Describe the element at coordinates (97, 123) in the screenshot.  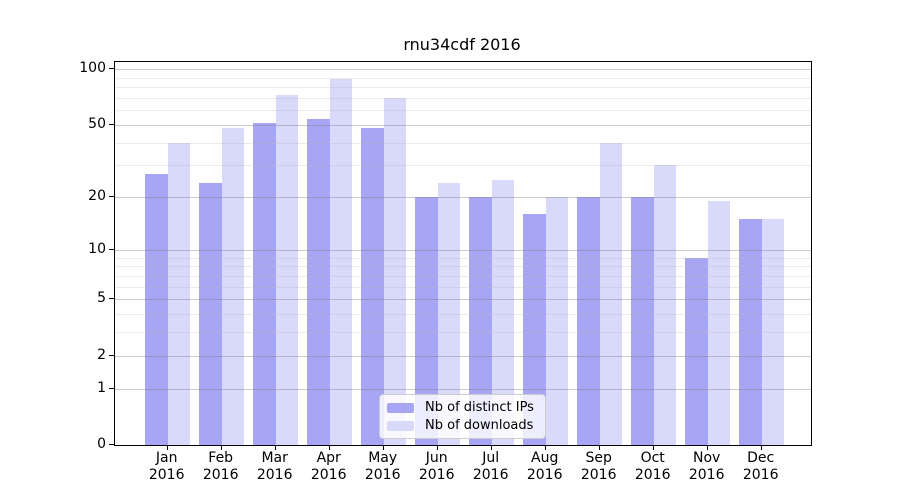
I see `y-tick-label-50: 50` at that location.